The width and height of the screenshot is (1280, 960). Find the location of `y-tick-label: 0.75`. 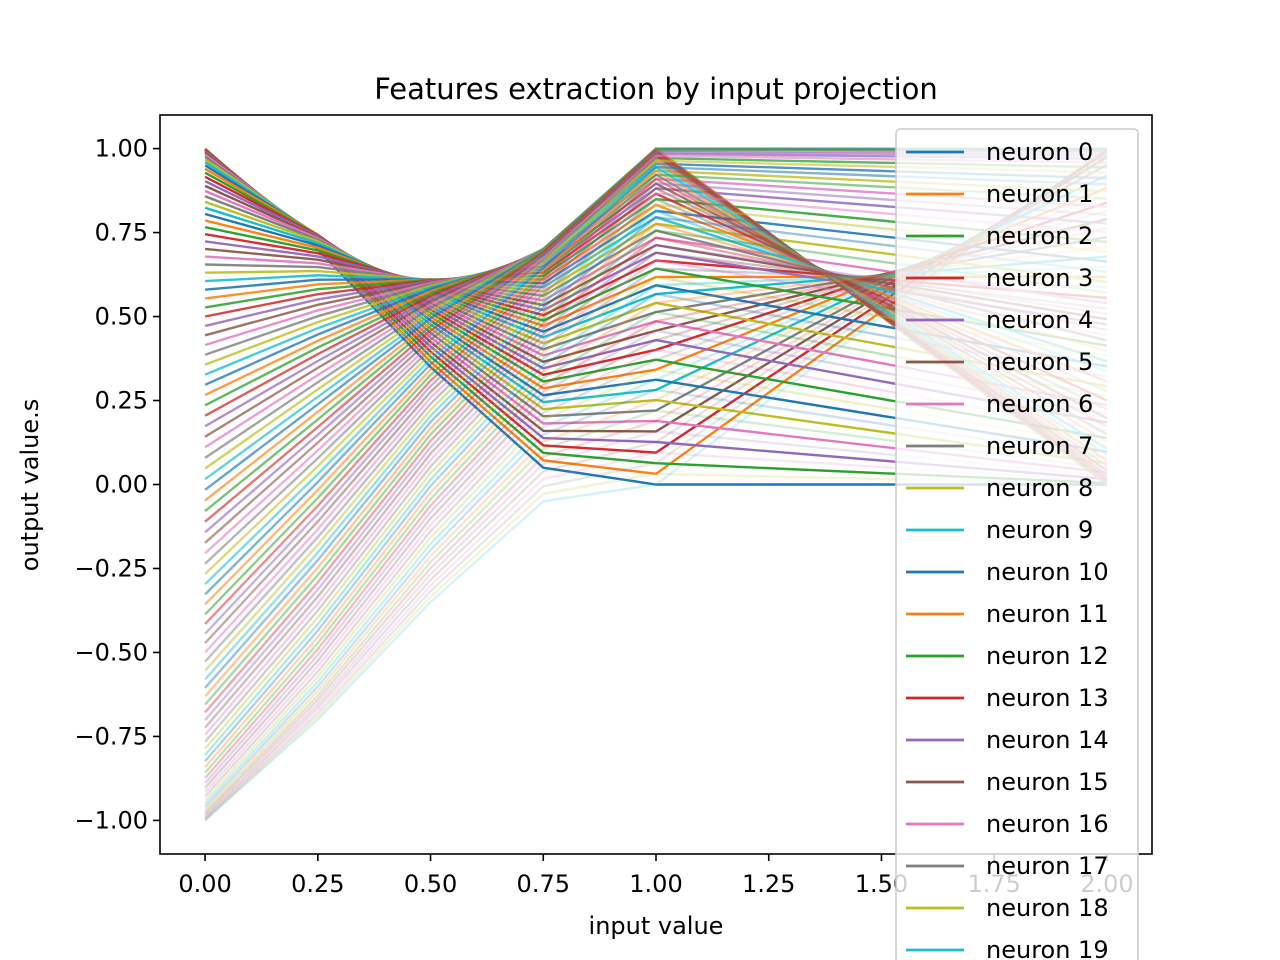

y-tick-label: 0.75 is located at coordinates (121, 233).